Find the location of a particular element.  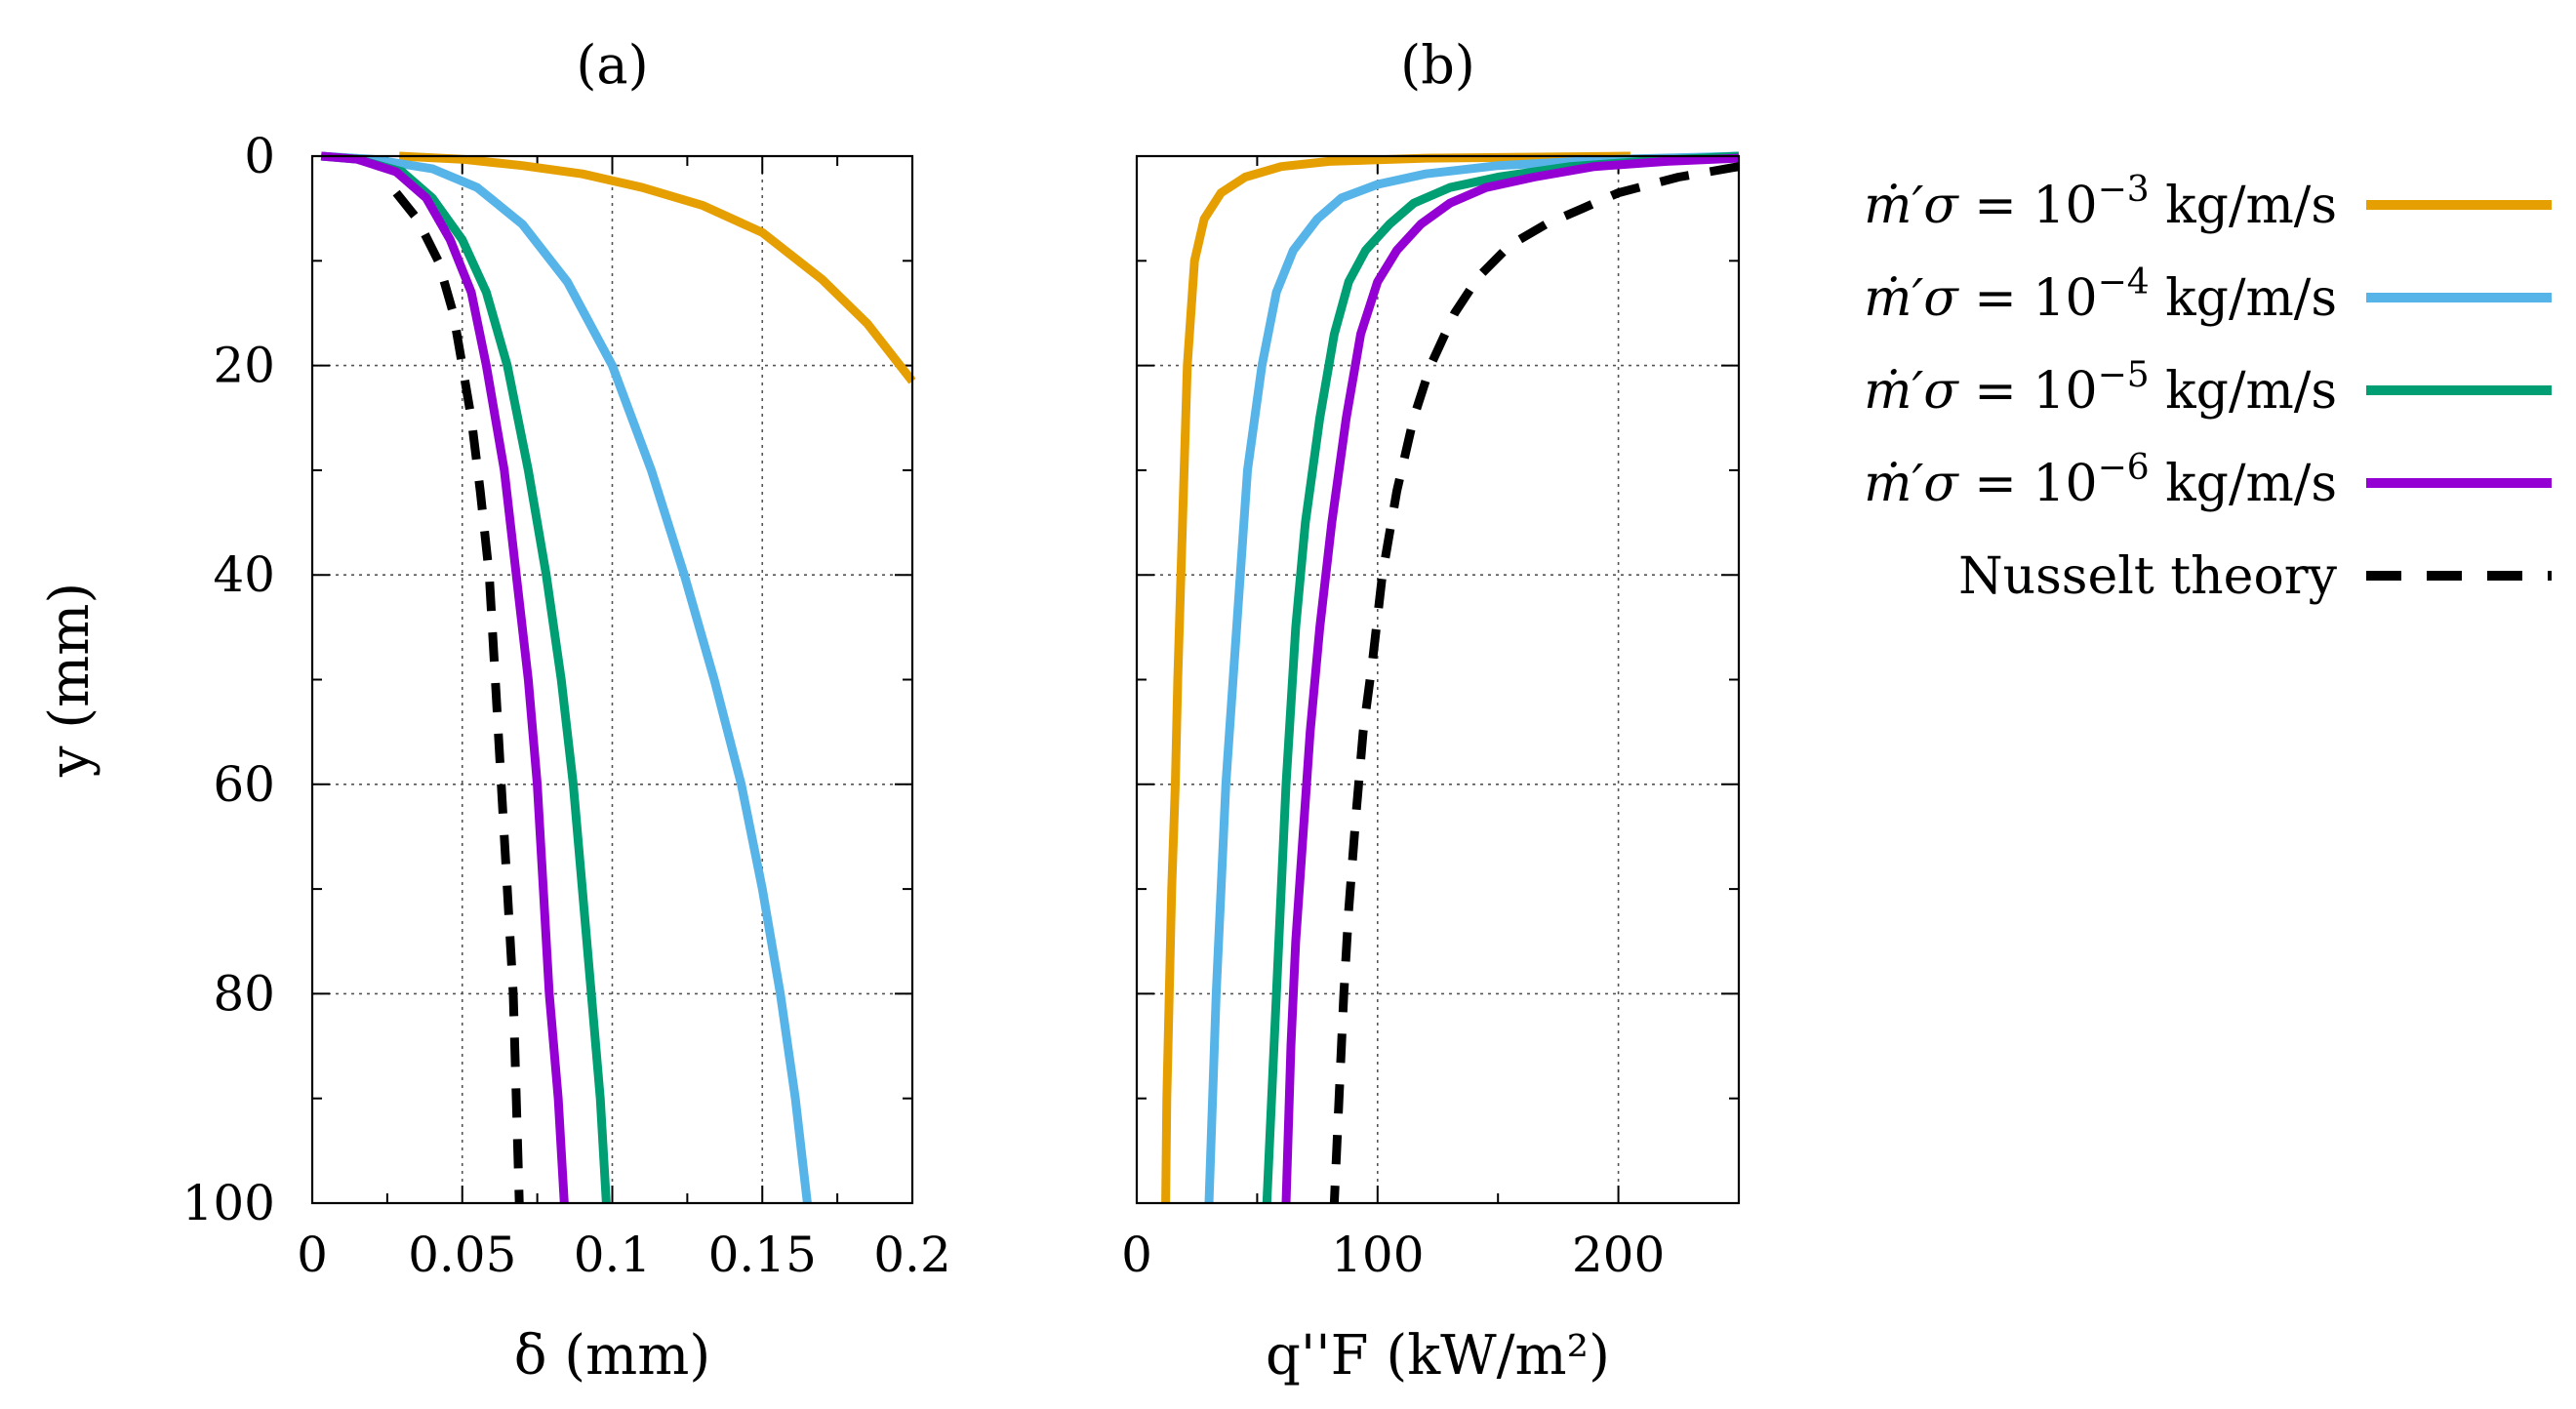

x-tick-label: 0.05 is located at coordinates (462, 1255).